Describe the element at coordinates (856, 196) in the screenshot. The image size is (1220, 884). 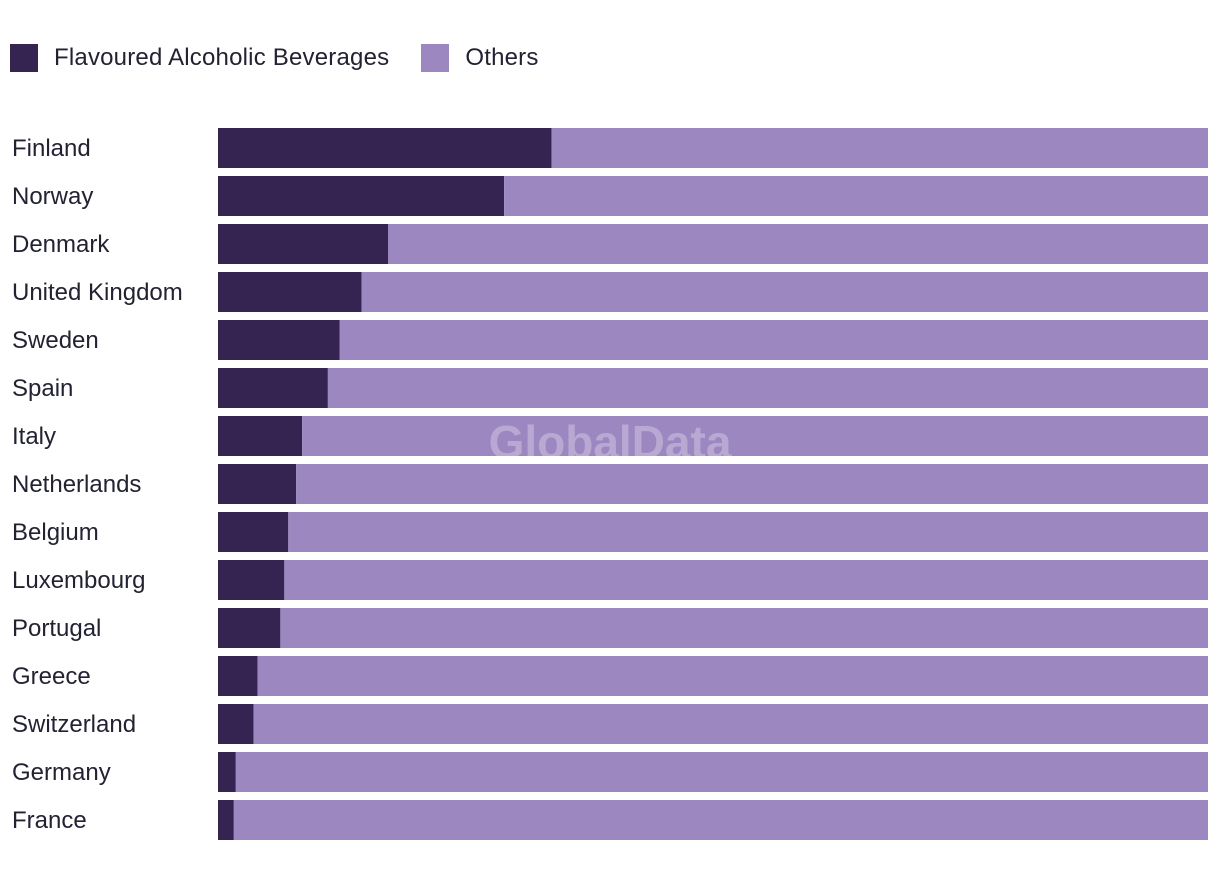
I see `bar-others-norway` at that location.